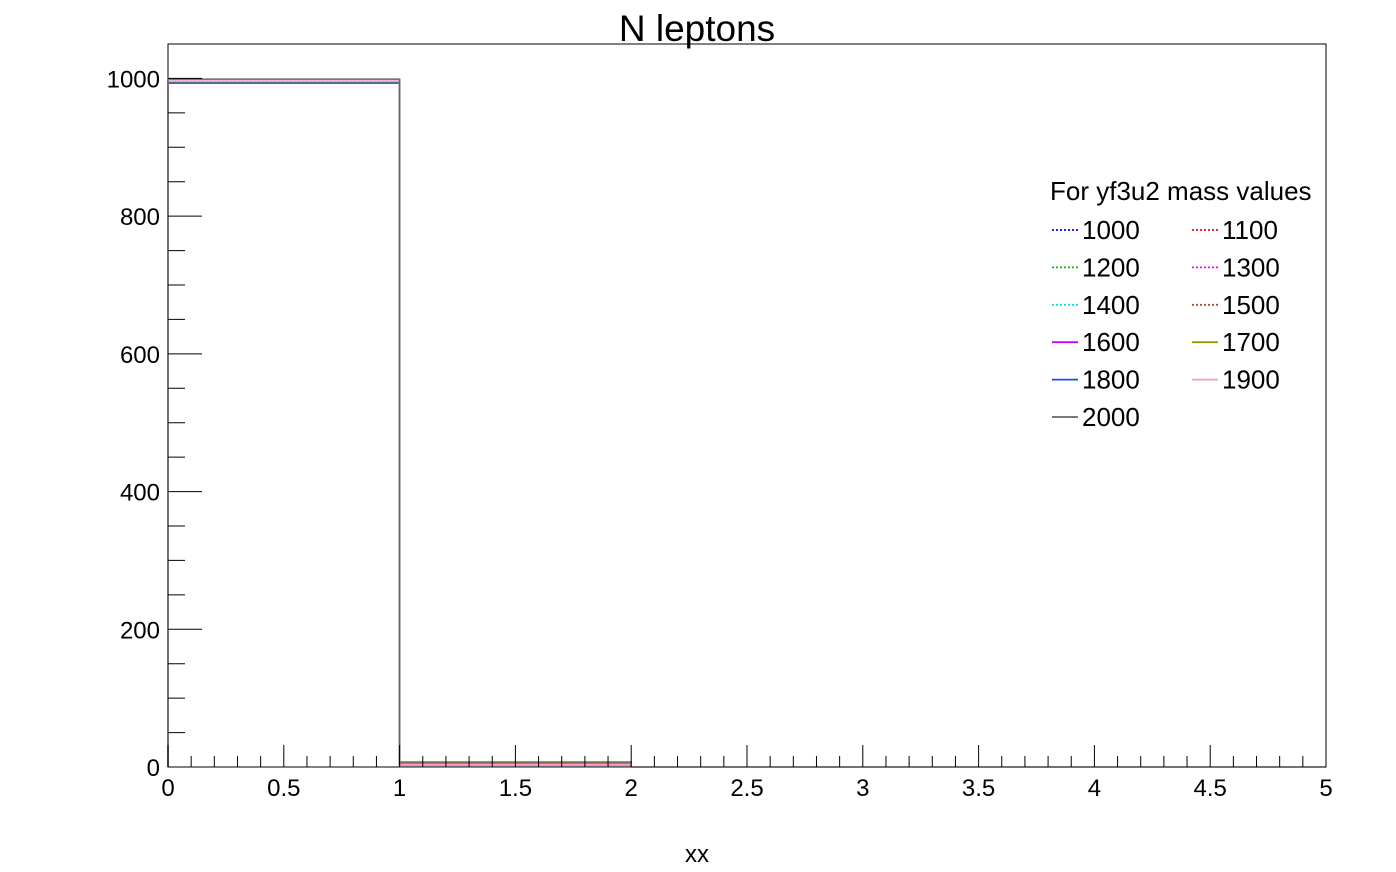 The height and width of the screenshot is (872, 1396). I want to click on legend-item-1700: 1700, so click(1236, 342).